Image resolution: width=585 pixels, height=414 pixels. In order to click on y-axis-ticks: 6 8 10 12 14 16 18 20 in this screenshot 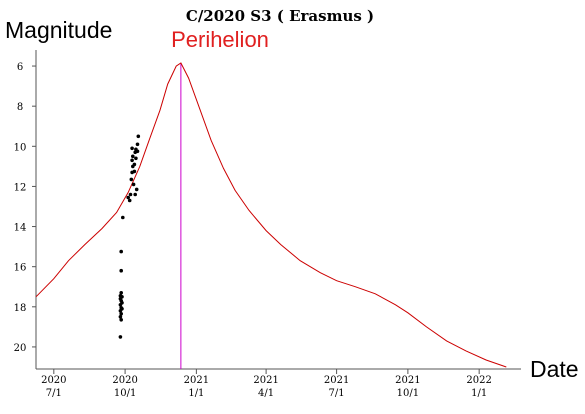, I will do `click(25, 208)`.